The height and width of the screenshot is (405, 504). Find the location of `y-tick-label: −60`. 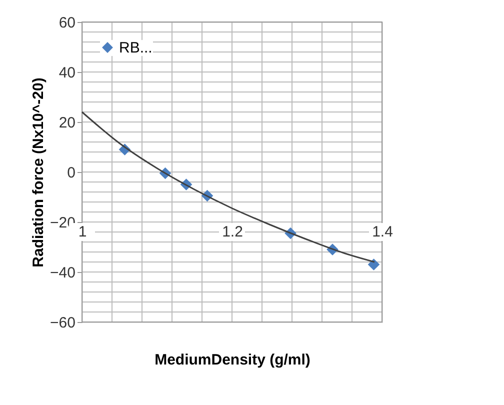

y-tick-label: −60 is located at coordinates (63, 323).